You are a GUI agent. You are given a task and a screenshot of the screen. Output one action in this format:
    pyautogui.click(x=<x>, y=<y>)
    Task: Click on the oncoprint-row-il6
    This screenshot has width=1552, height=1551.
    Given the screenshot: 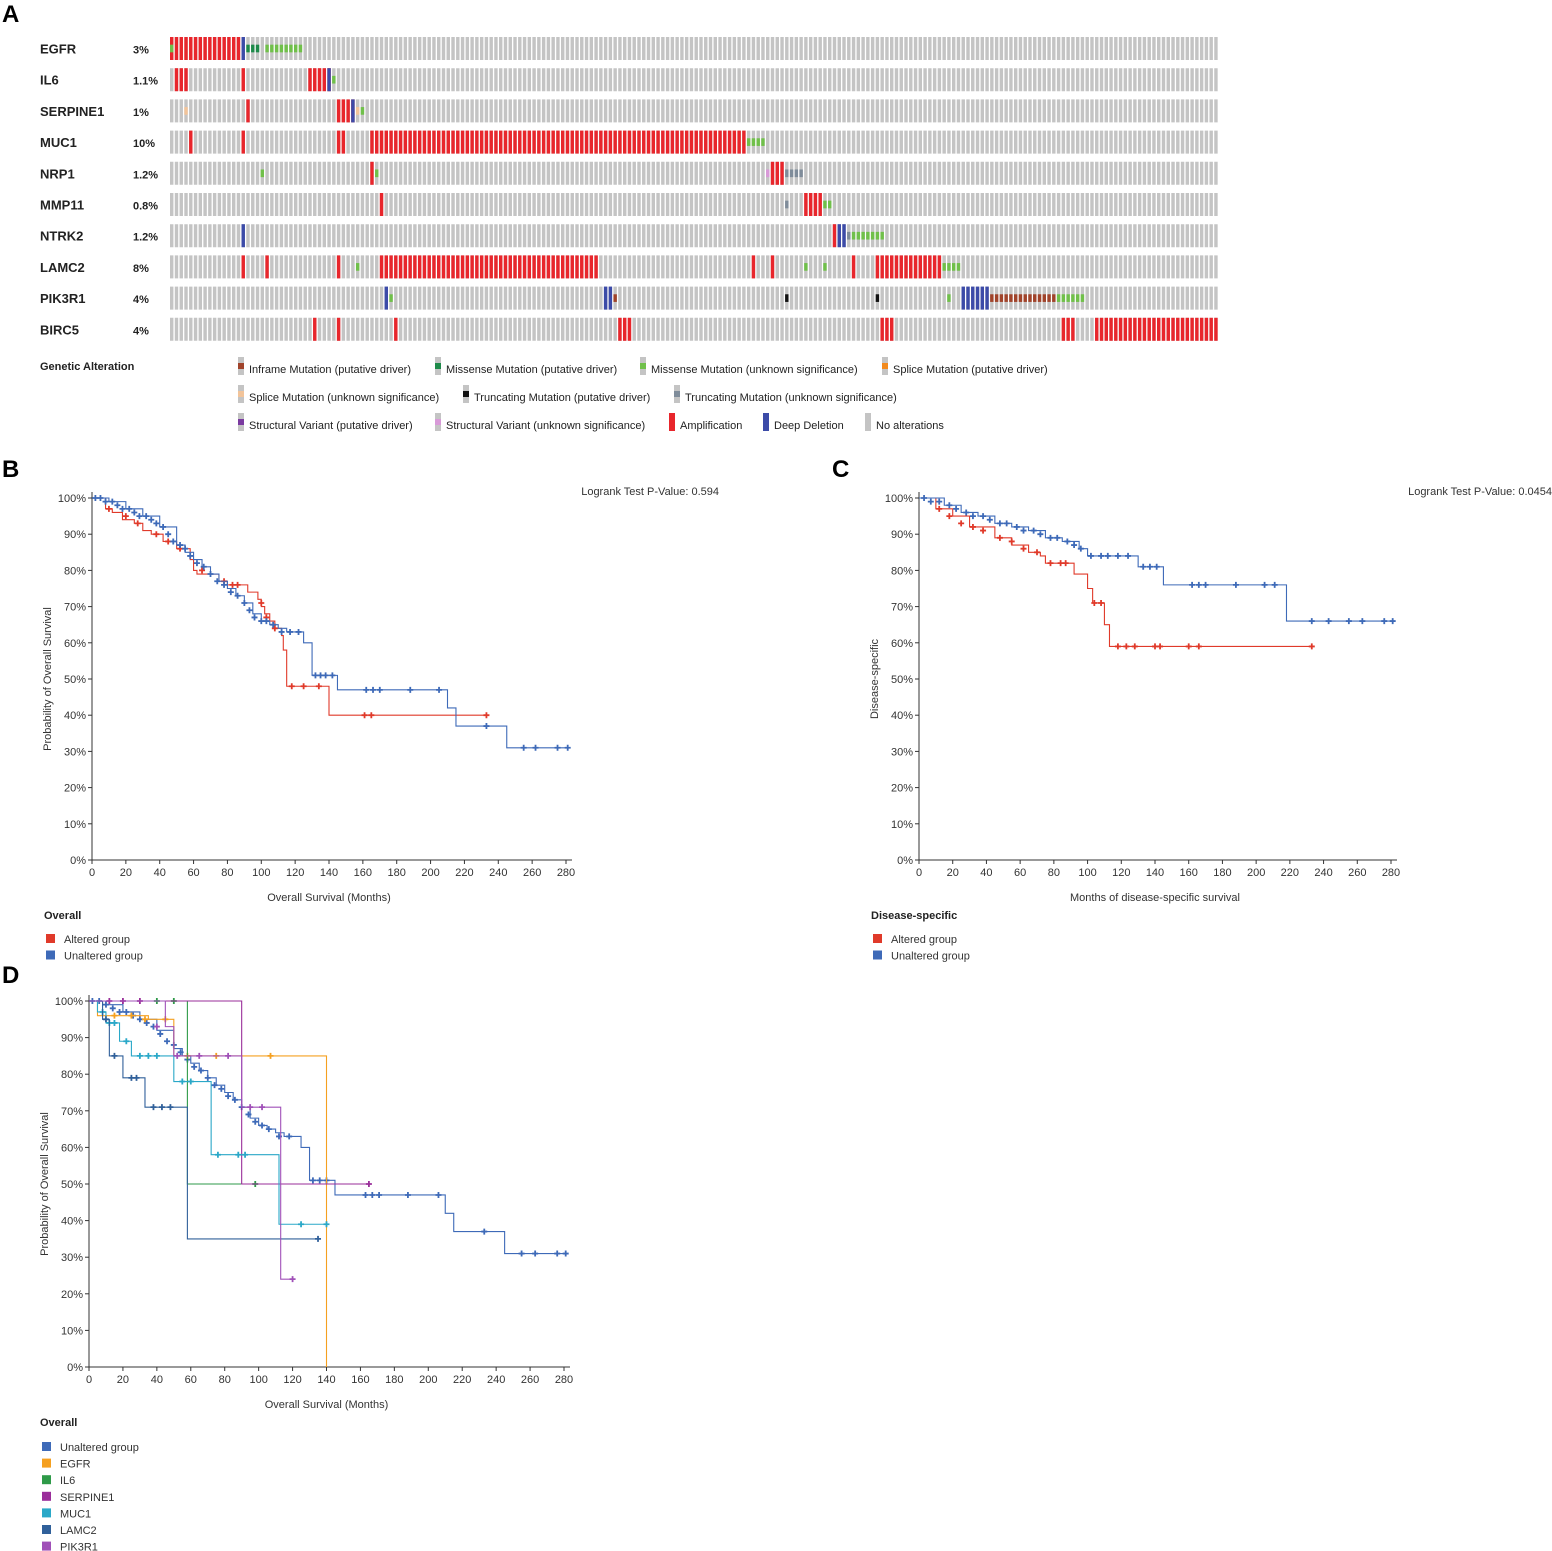 What is the action you would take?
    pyautogui.click(x=694, y=80)
    